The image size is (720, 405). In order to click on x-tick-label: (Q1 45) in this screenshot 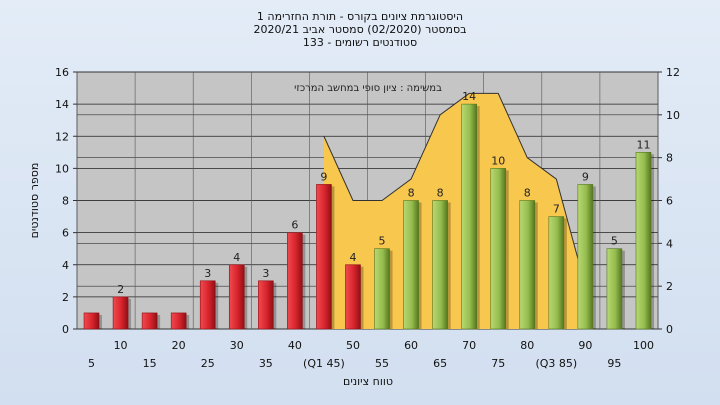, I will do `click(324, 363)`.